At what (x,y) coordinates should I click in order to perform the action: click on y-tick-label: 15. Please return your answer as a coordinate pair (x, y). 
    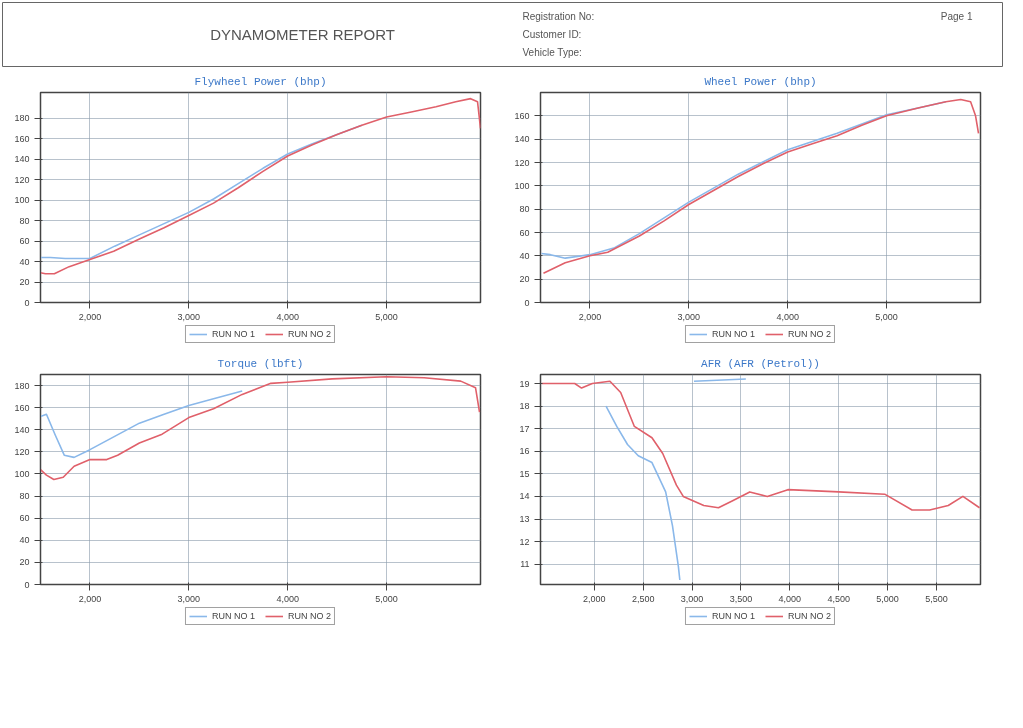
    Looking at the image, I should click on (524, 473).